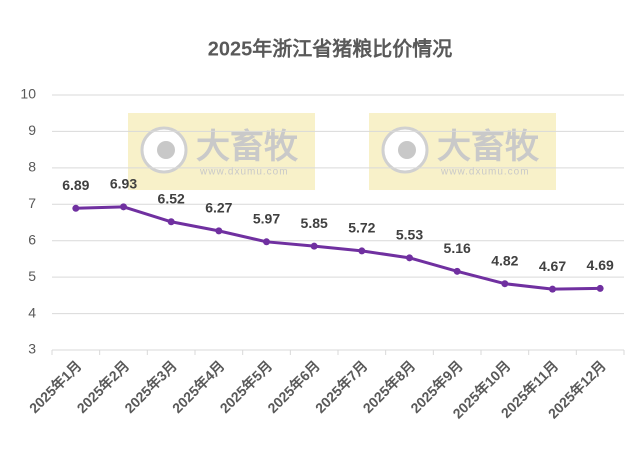 The width and height of the screenshot is (638, 451). I want to click on data-label: 5.97, so click(266, 219).